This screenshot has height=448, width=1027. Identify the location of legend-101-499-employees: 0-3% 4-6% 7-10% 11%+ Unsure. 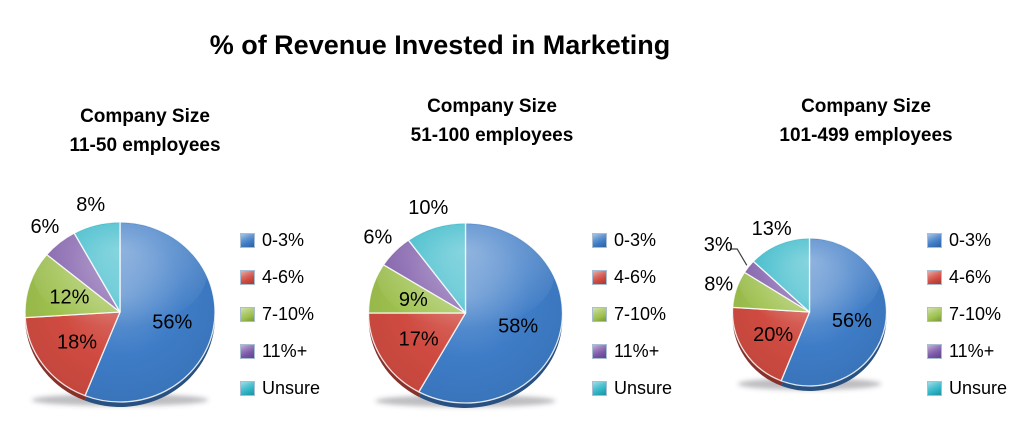
(967, 314).